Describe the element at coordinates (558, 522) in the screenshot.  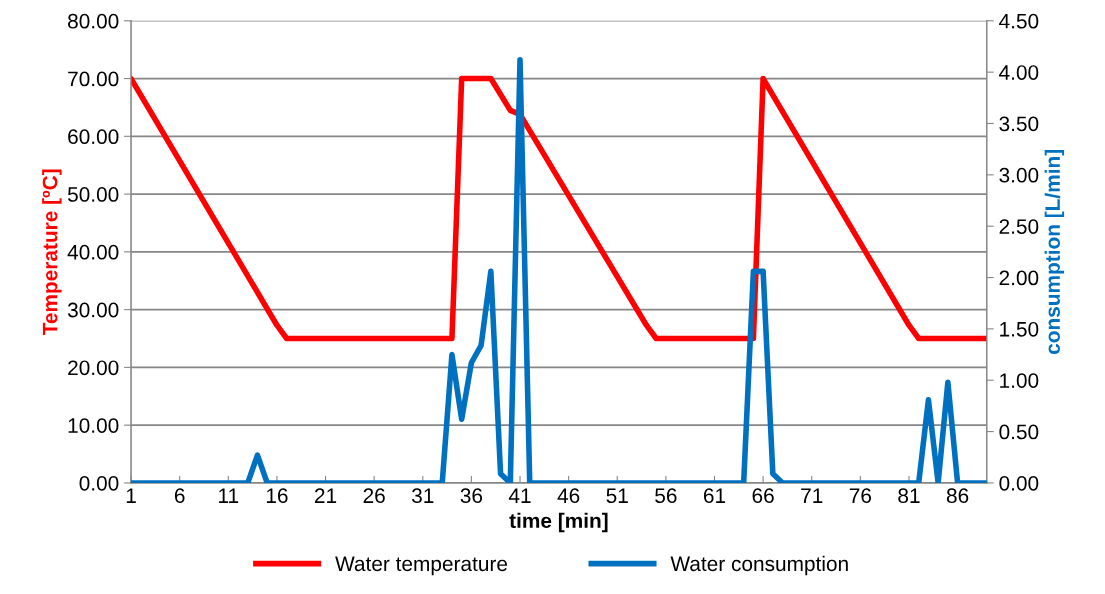
I see `x-axis-title: time [min]` at that location.